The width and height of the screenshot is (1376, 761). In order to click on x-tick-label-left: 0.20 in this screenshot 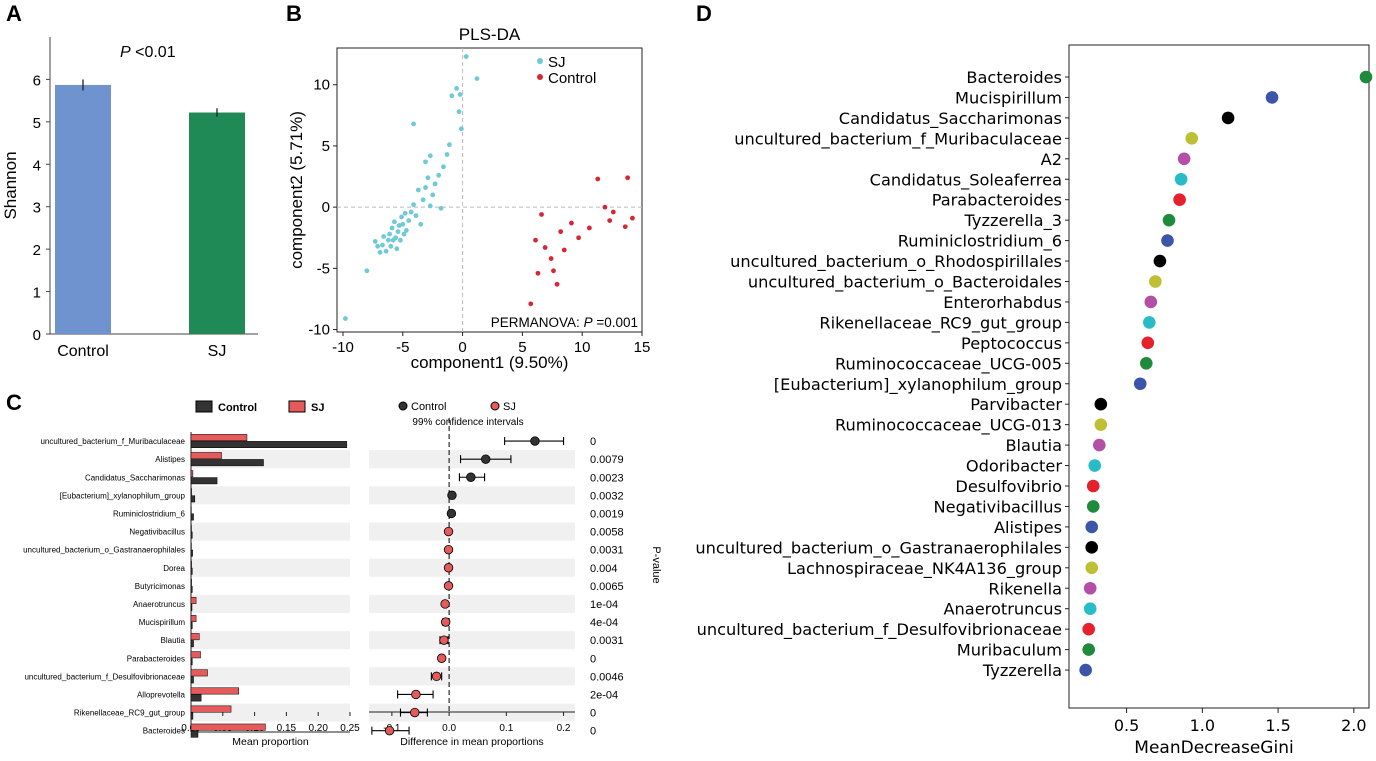, I will do `click(318, 728)`.